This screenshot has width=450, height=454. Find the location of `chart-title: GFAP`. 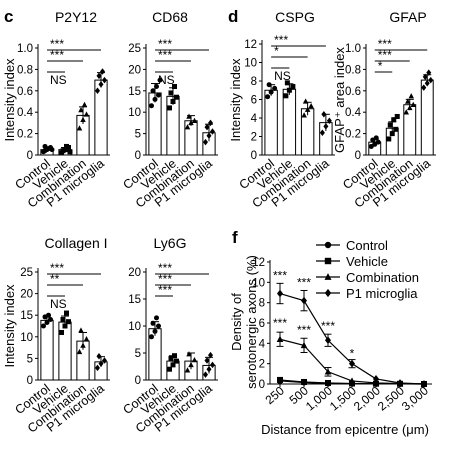

chart-title: GFAP is located at coordinates (407, 17).